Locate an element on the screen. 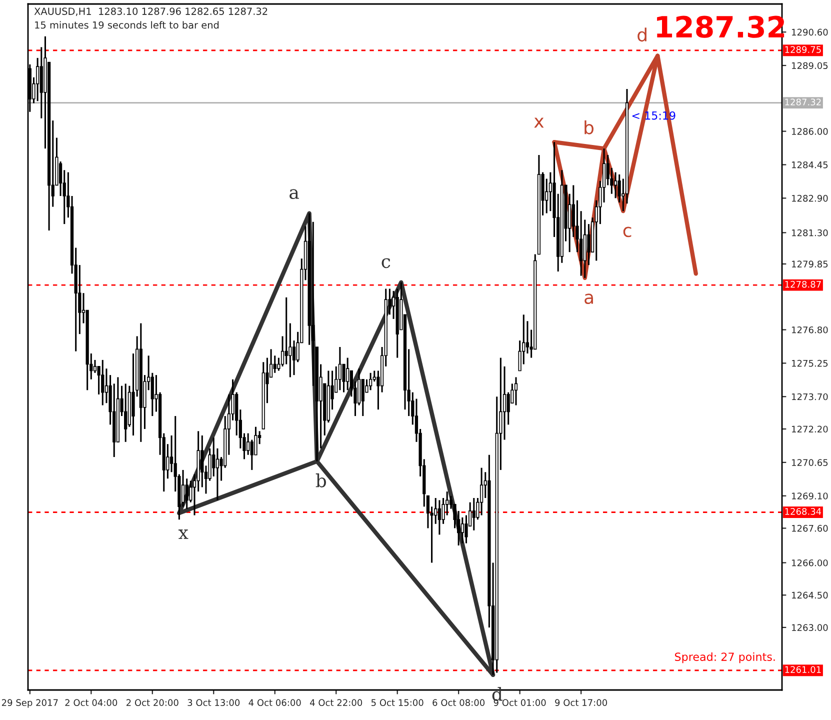  x-tick-label: 9 Oct 17:00 is located at coordinates (581, 702).